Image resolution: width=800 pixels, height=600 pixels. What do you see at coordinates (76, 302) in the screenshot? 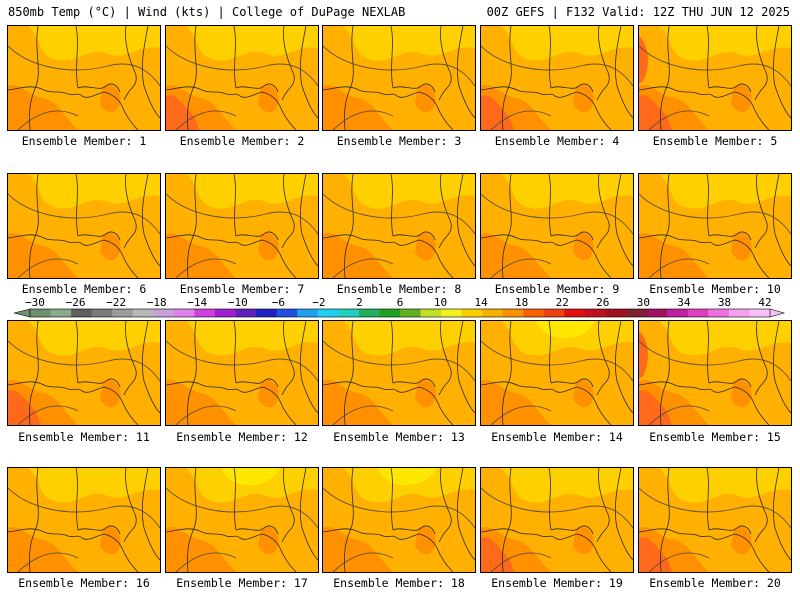
I see `colorbar-tick-label: −26` at bounding box center [76, 302].